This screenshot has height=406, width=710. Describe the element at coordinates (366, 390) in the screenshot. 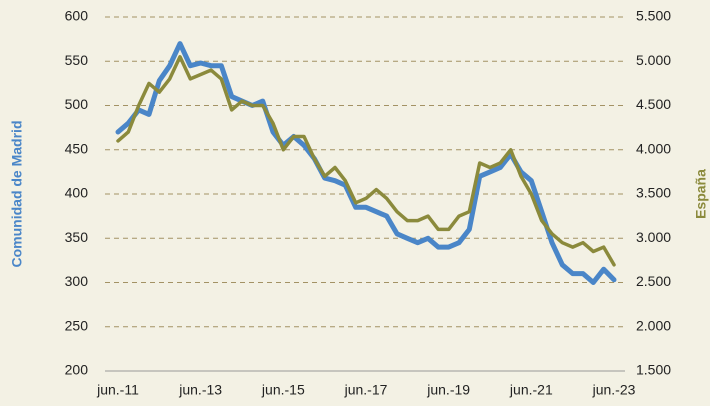

I see `x-tick-label: jun.-17` at that location.